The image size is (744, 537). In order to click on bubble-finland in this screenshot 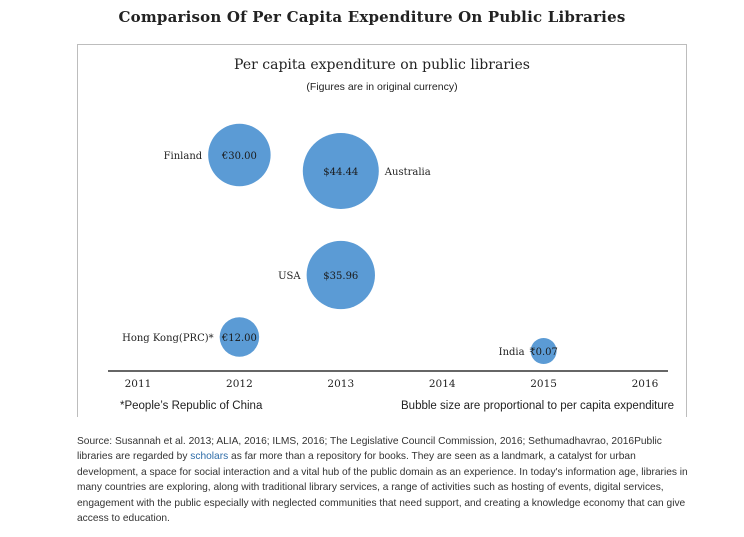, I will do `click(239, 155)`.